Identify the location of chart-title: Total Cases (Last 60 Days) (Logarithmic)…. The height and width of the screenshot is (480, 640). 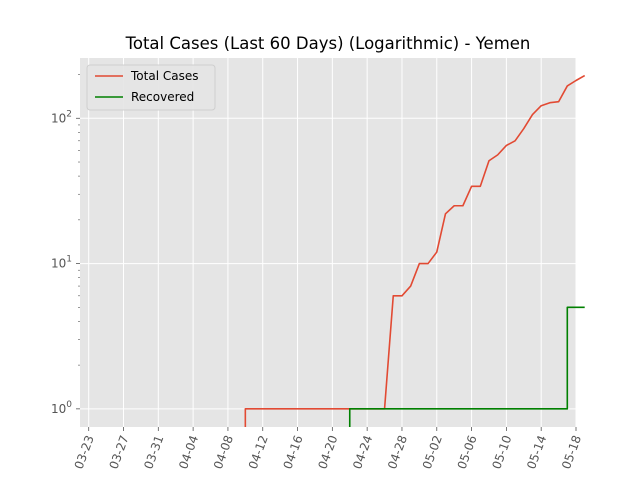
(328, 43).